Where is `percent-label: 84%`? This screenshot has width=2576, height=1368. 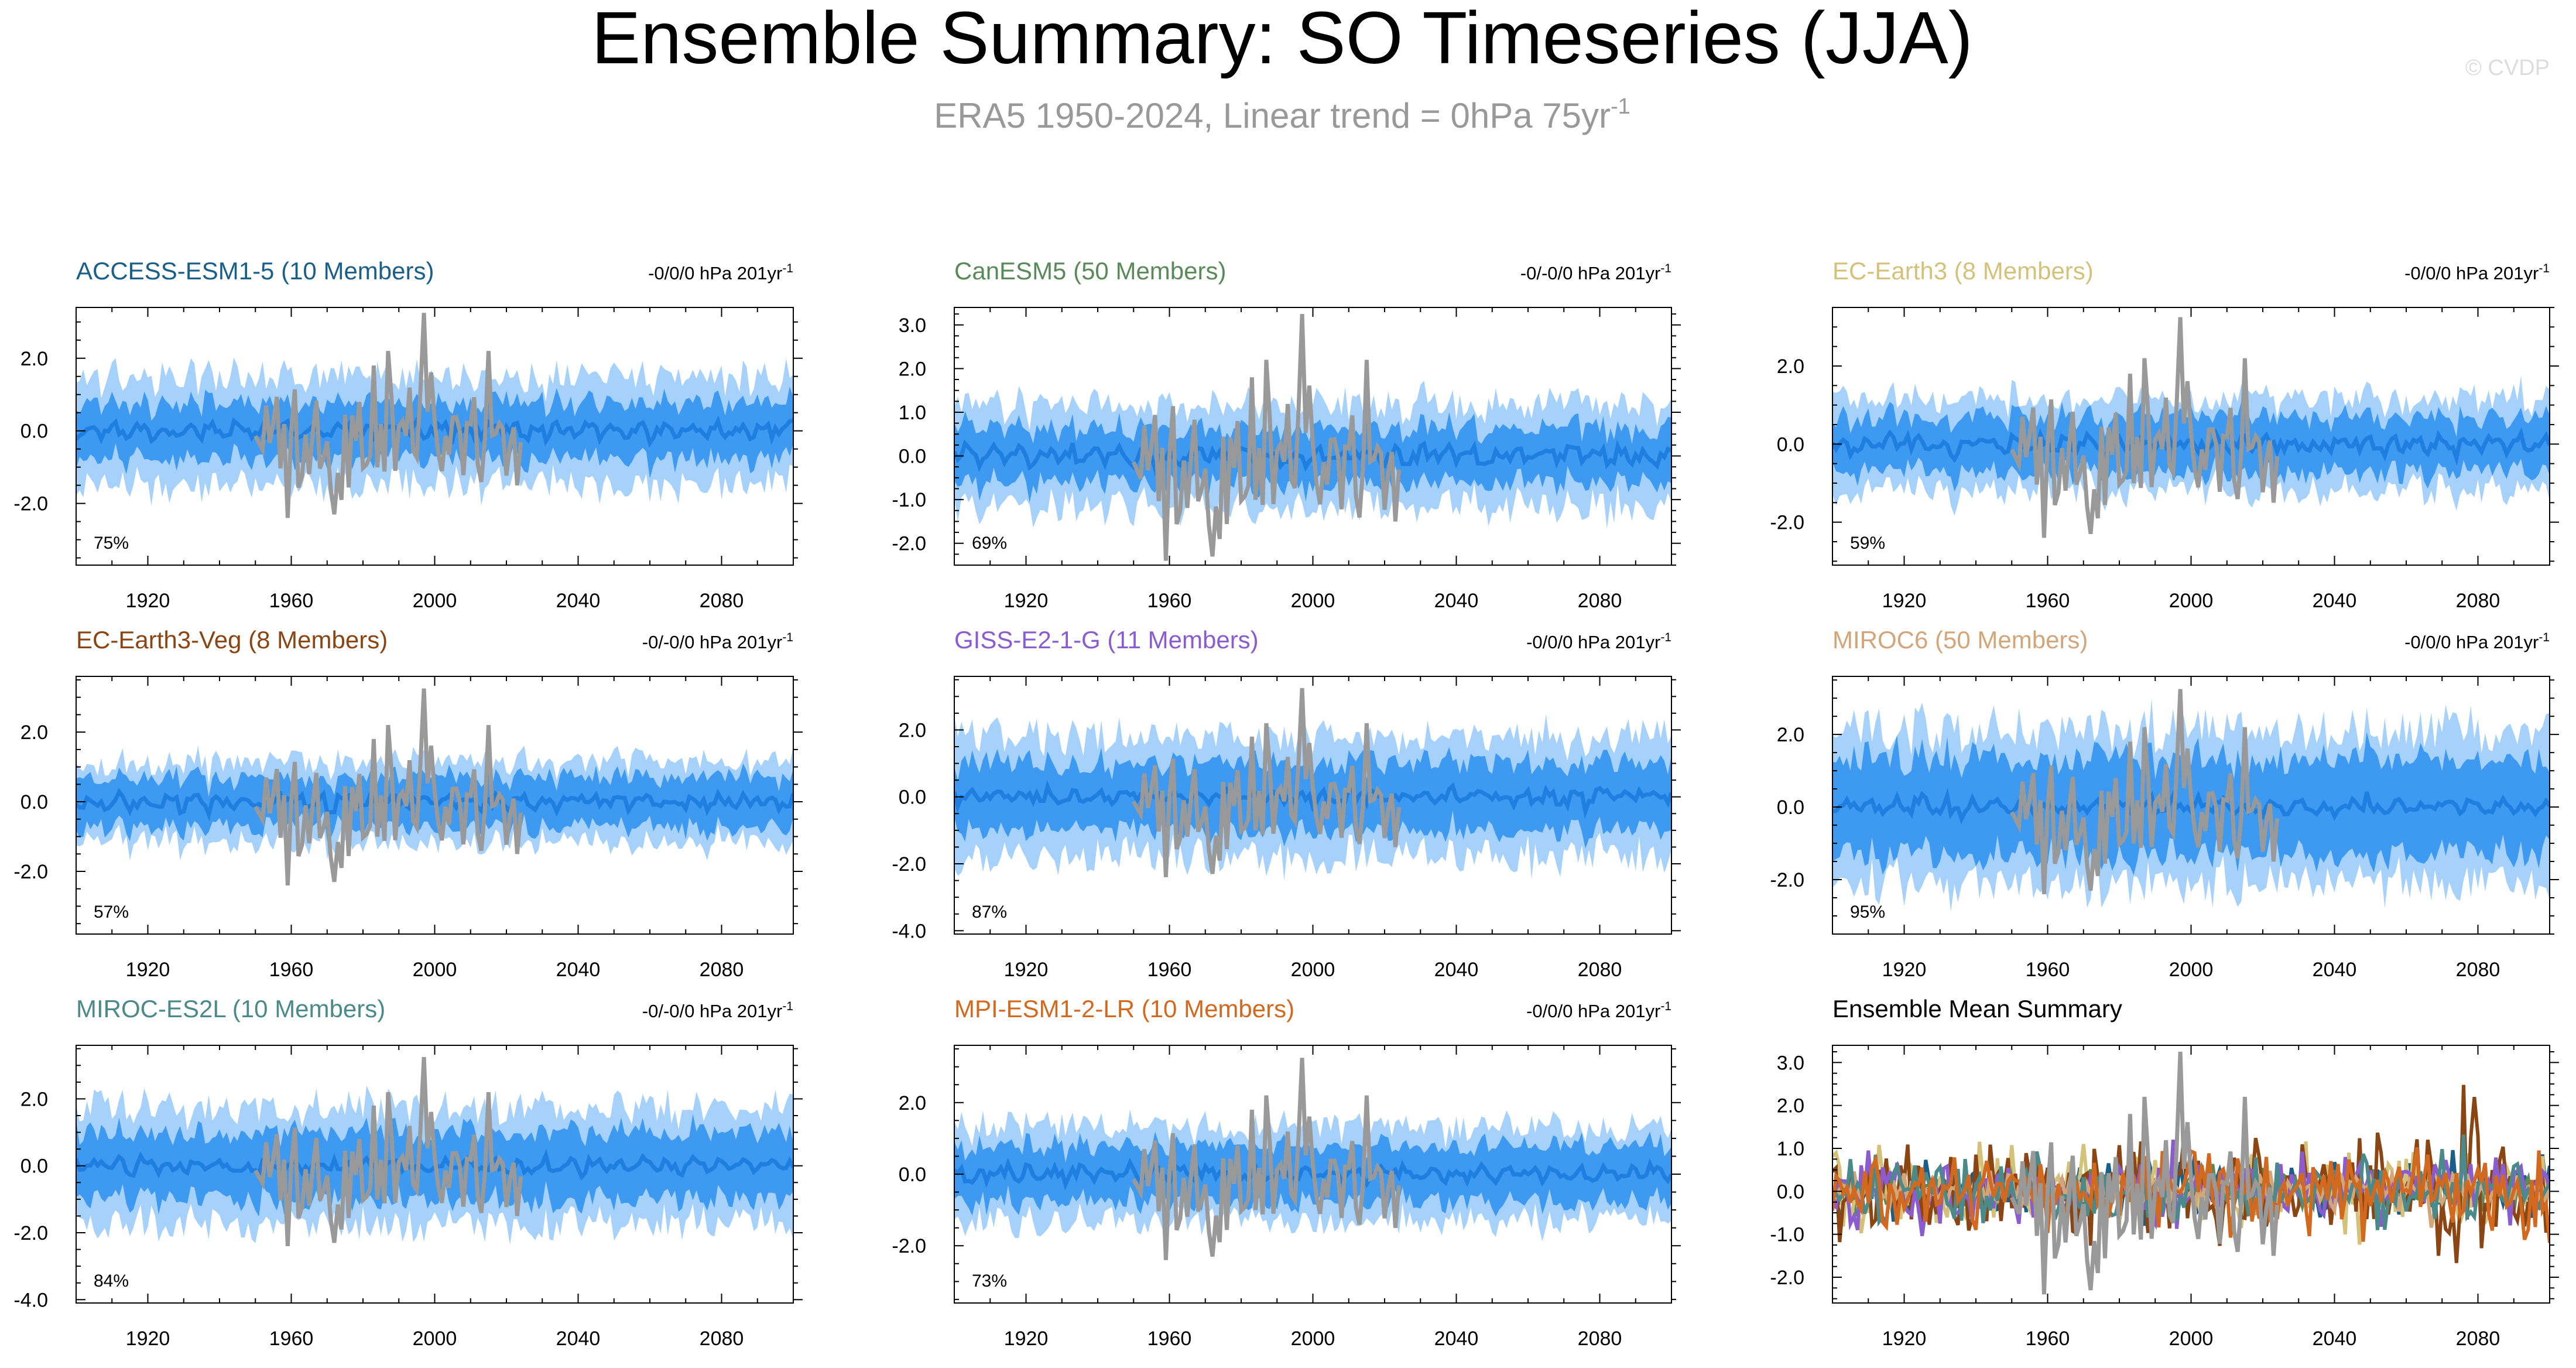 percent-label: 84% is located at coordinates (111, 1281).